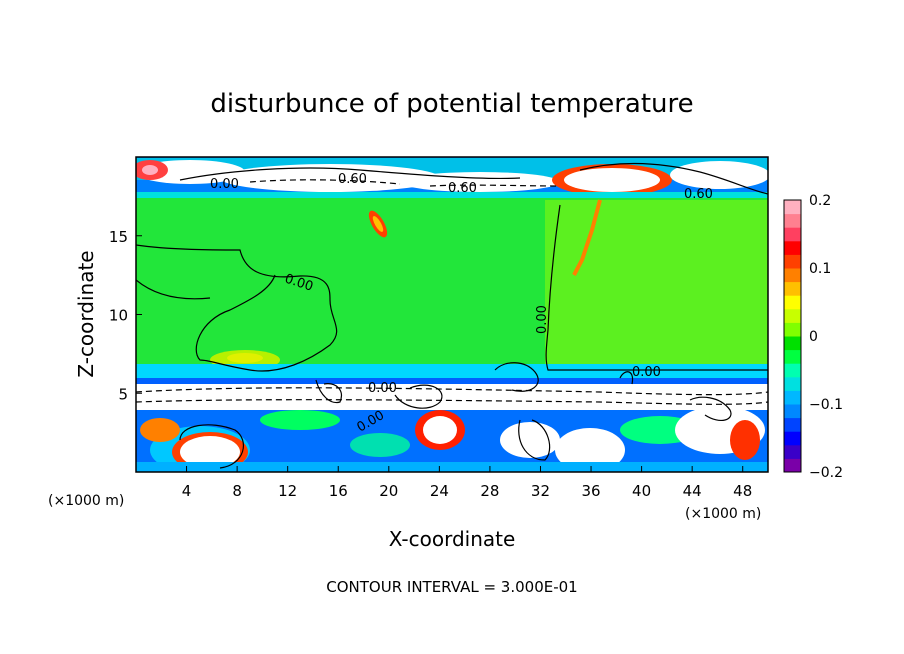 The width and height of the screenshot is (904, 654). What do you see at coordinates (287, 491) in the screenshot?
I see `x-tick-label: 12` at bounding box center [287, 491].